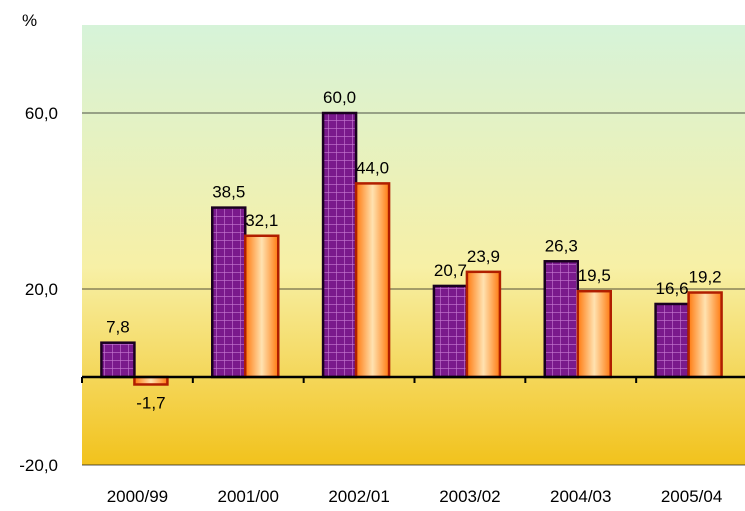  I want to click on value-label: 20,7, so click(450, 270).